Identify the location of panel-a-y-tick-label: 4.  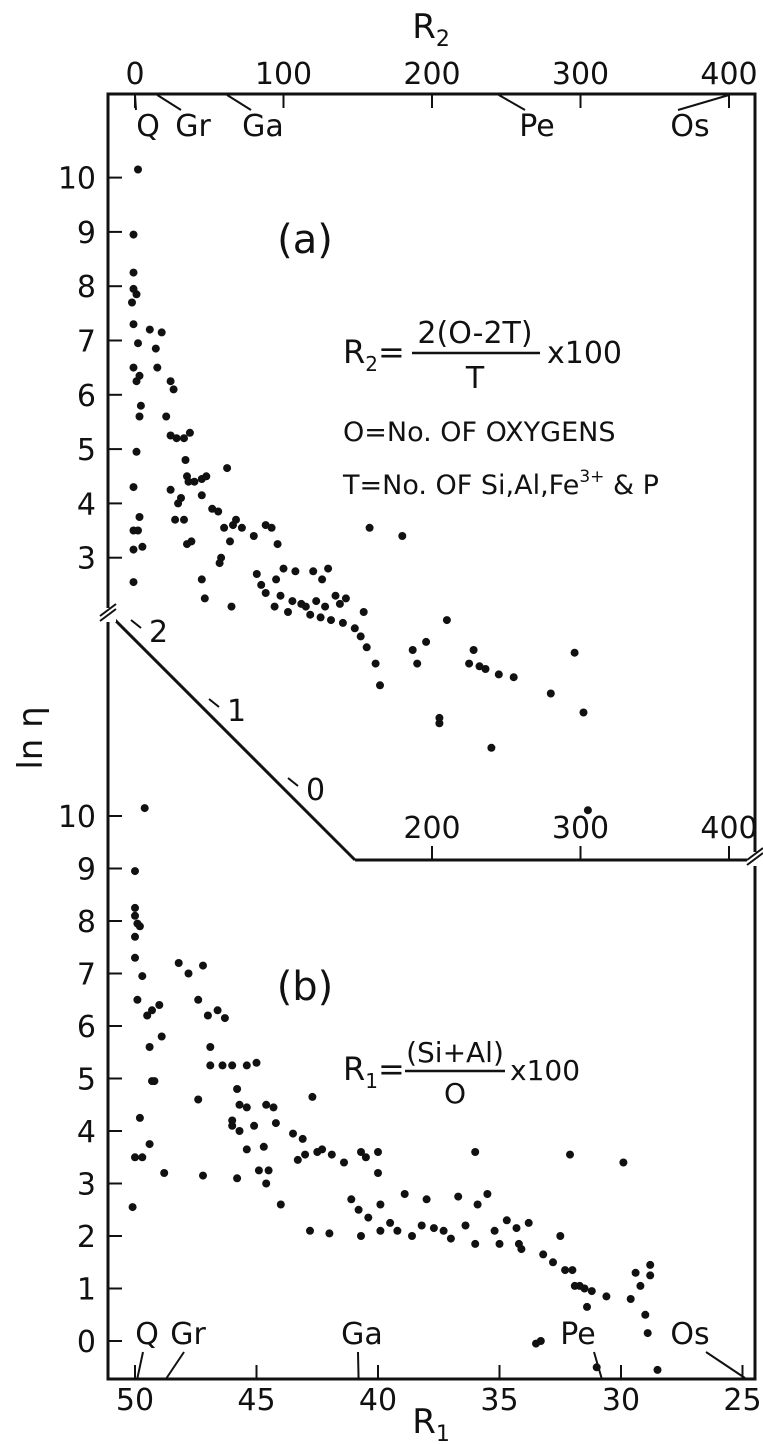
(86, 504).